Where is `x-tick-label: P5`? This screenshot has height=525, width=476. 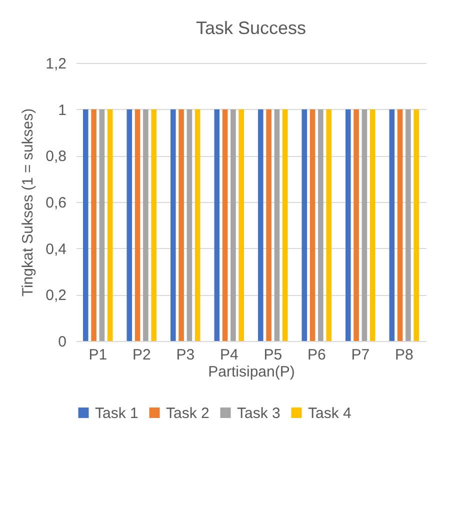
x-tick-label: P5 is located at coordinates (273, 355).